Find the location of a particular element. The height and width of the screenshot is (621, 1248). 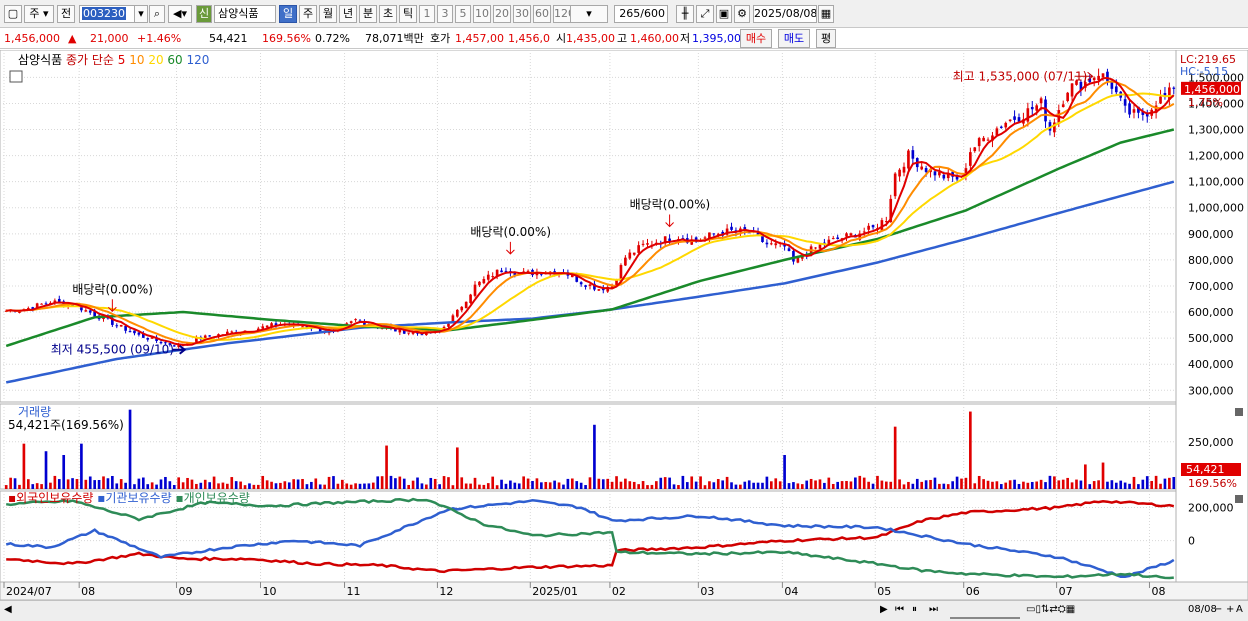

layout-icon: ▢ is located at coordinates (13, 14).